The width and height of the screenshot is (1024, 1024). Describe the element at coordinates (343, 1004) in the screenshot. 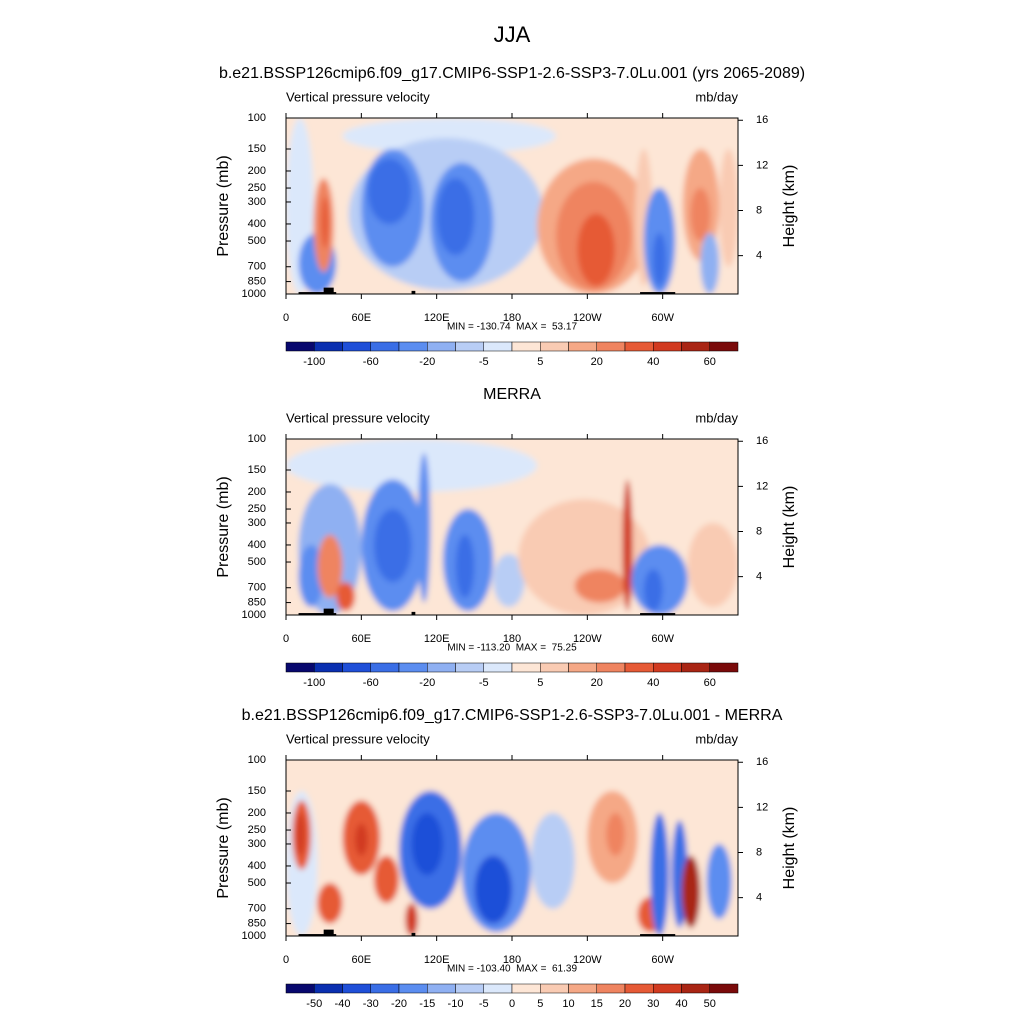

I see `colorbar-label: -40` at that location.